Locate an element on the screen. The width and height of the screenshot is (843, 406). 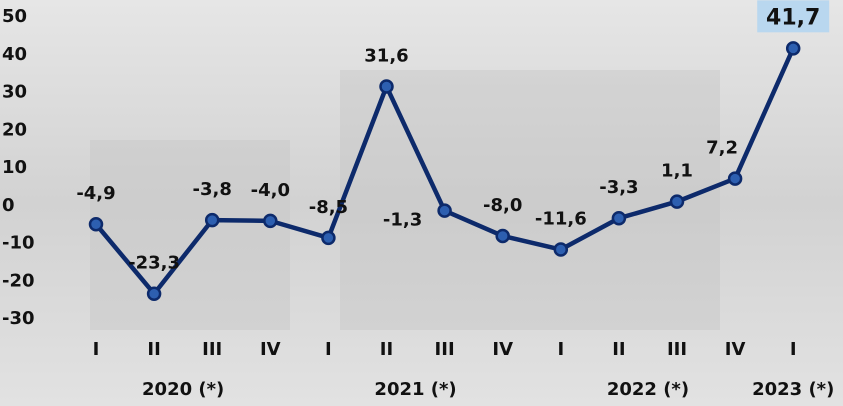
data-label: -4,9 is located at coordinates (95, 193).